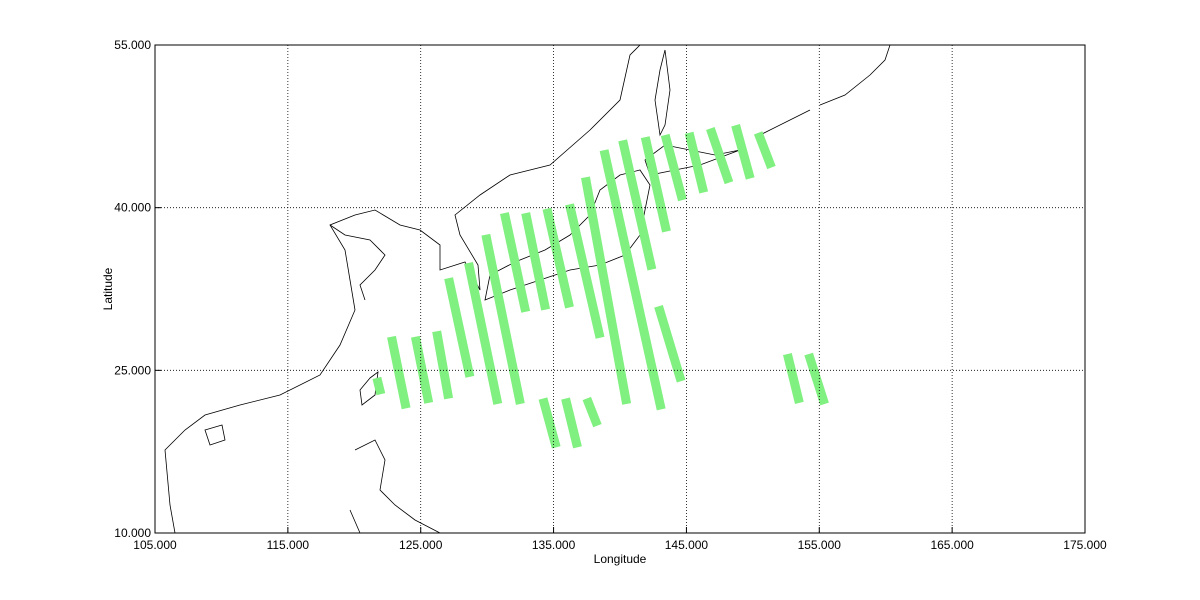 This screenshot has width=1200, height=600. I want to click on x-tick-label: 105.000, so click(155, 545).